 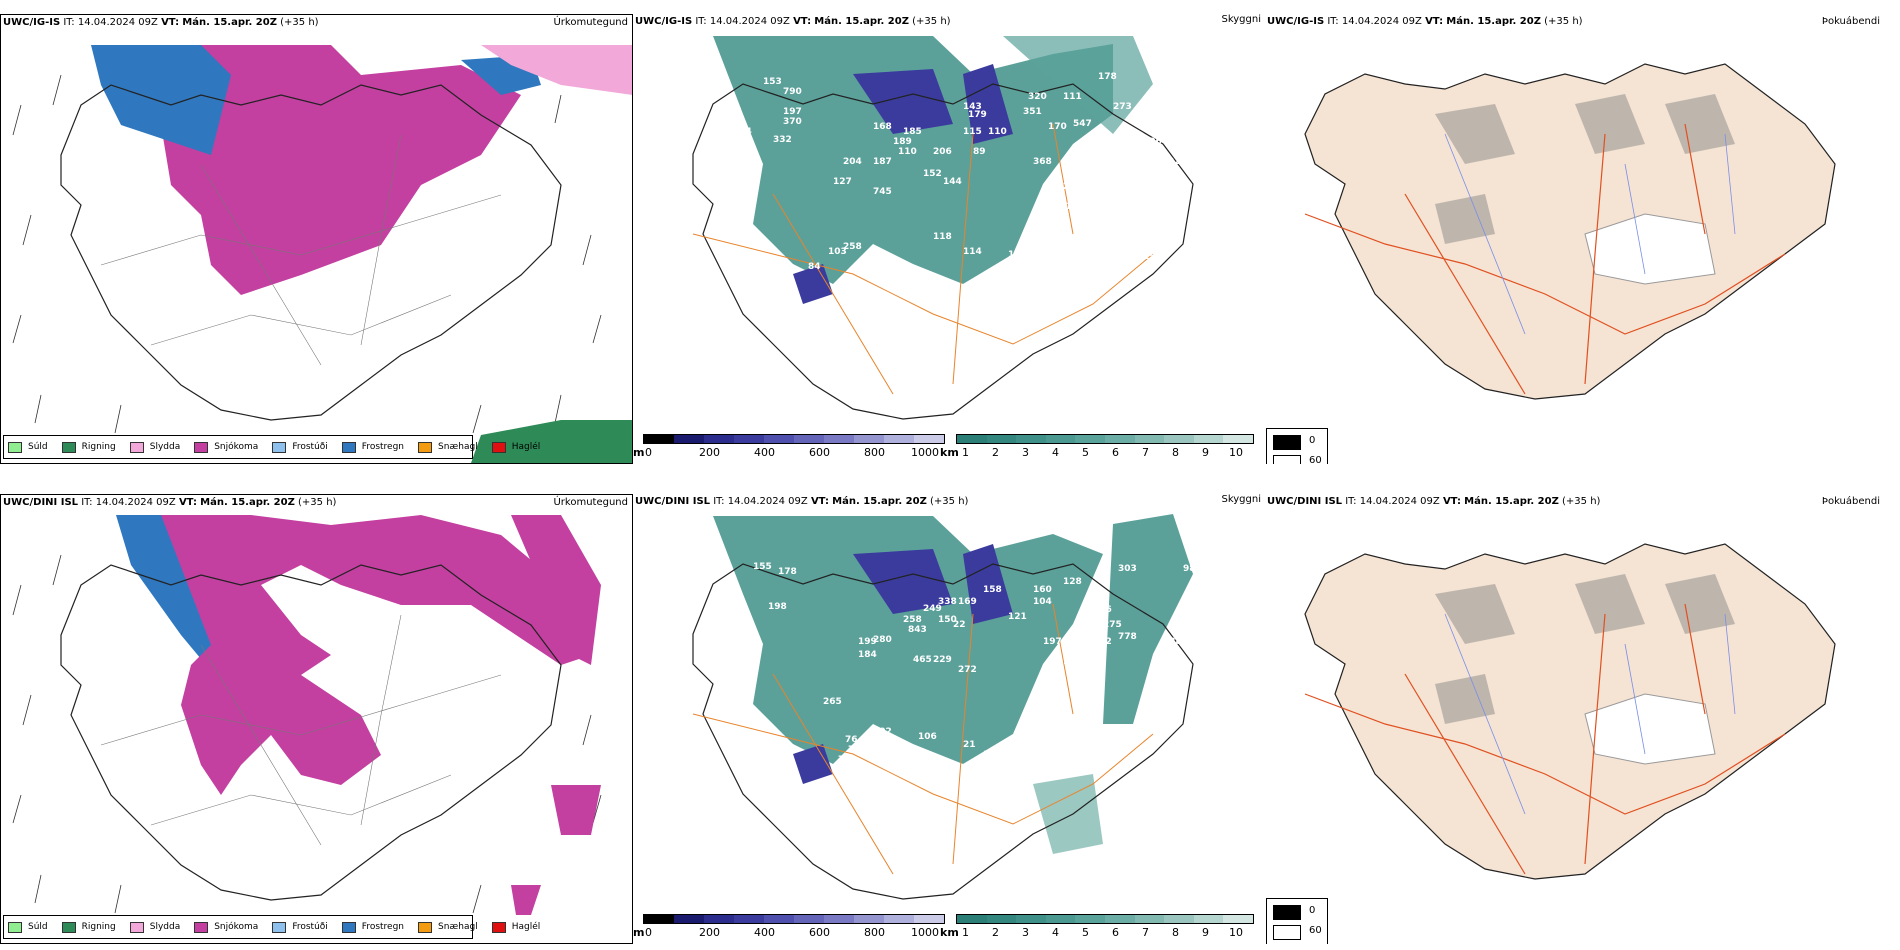 What do you see at coordinates (917, 630) in the screenshot?
I see `ceiling-value-label: 843` at bounding box center [917, 630].